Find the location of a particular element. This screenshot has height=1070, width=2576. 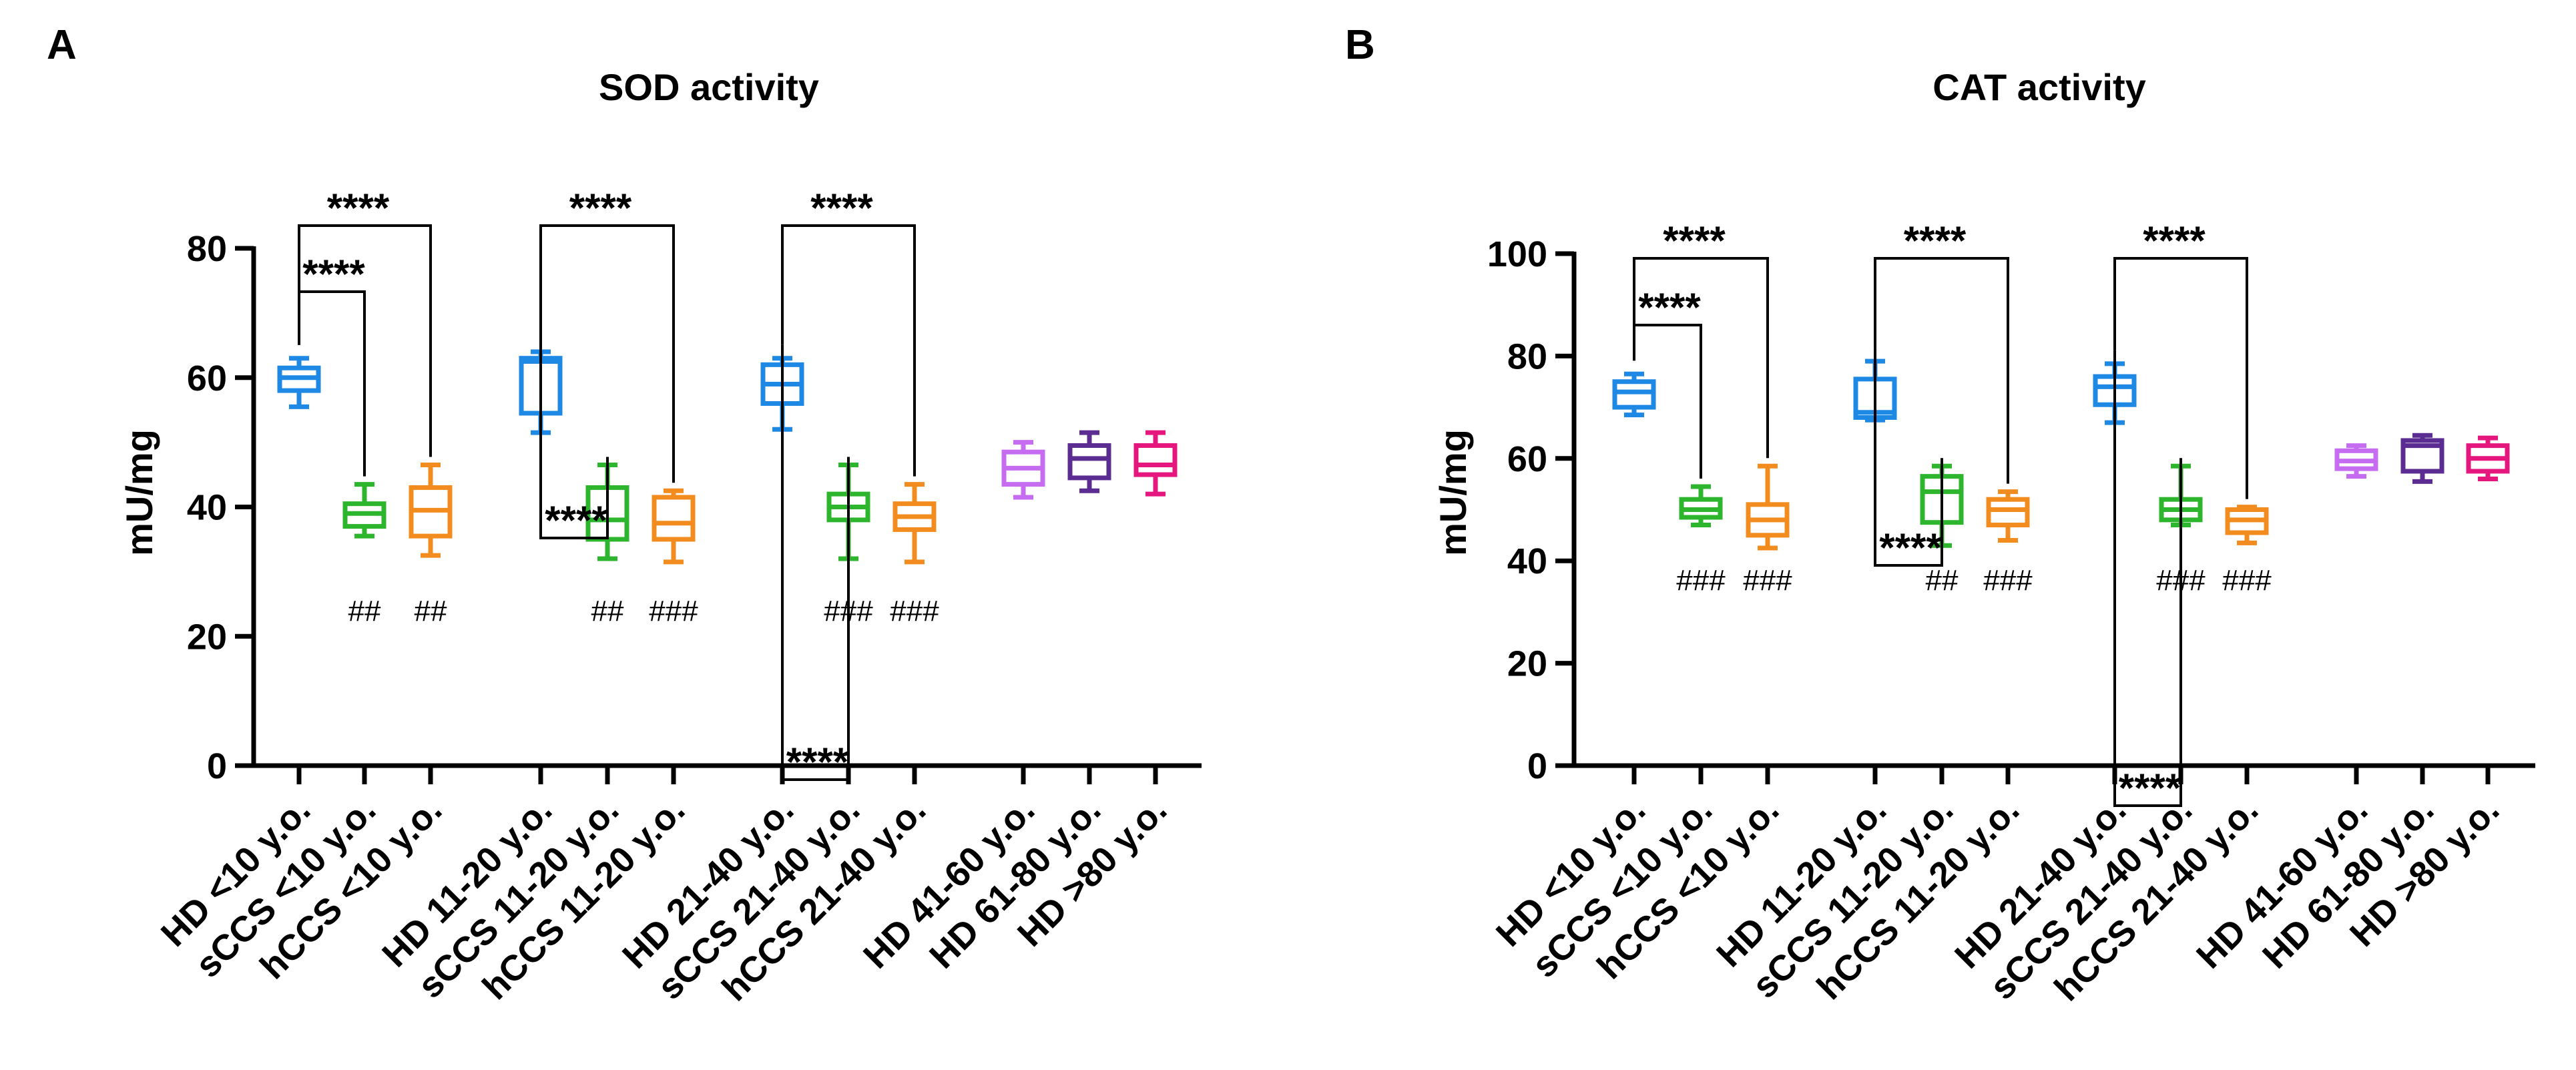

panel-a-y-tick-label: 20 is located at coordinates (207, 637).